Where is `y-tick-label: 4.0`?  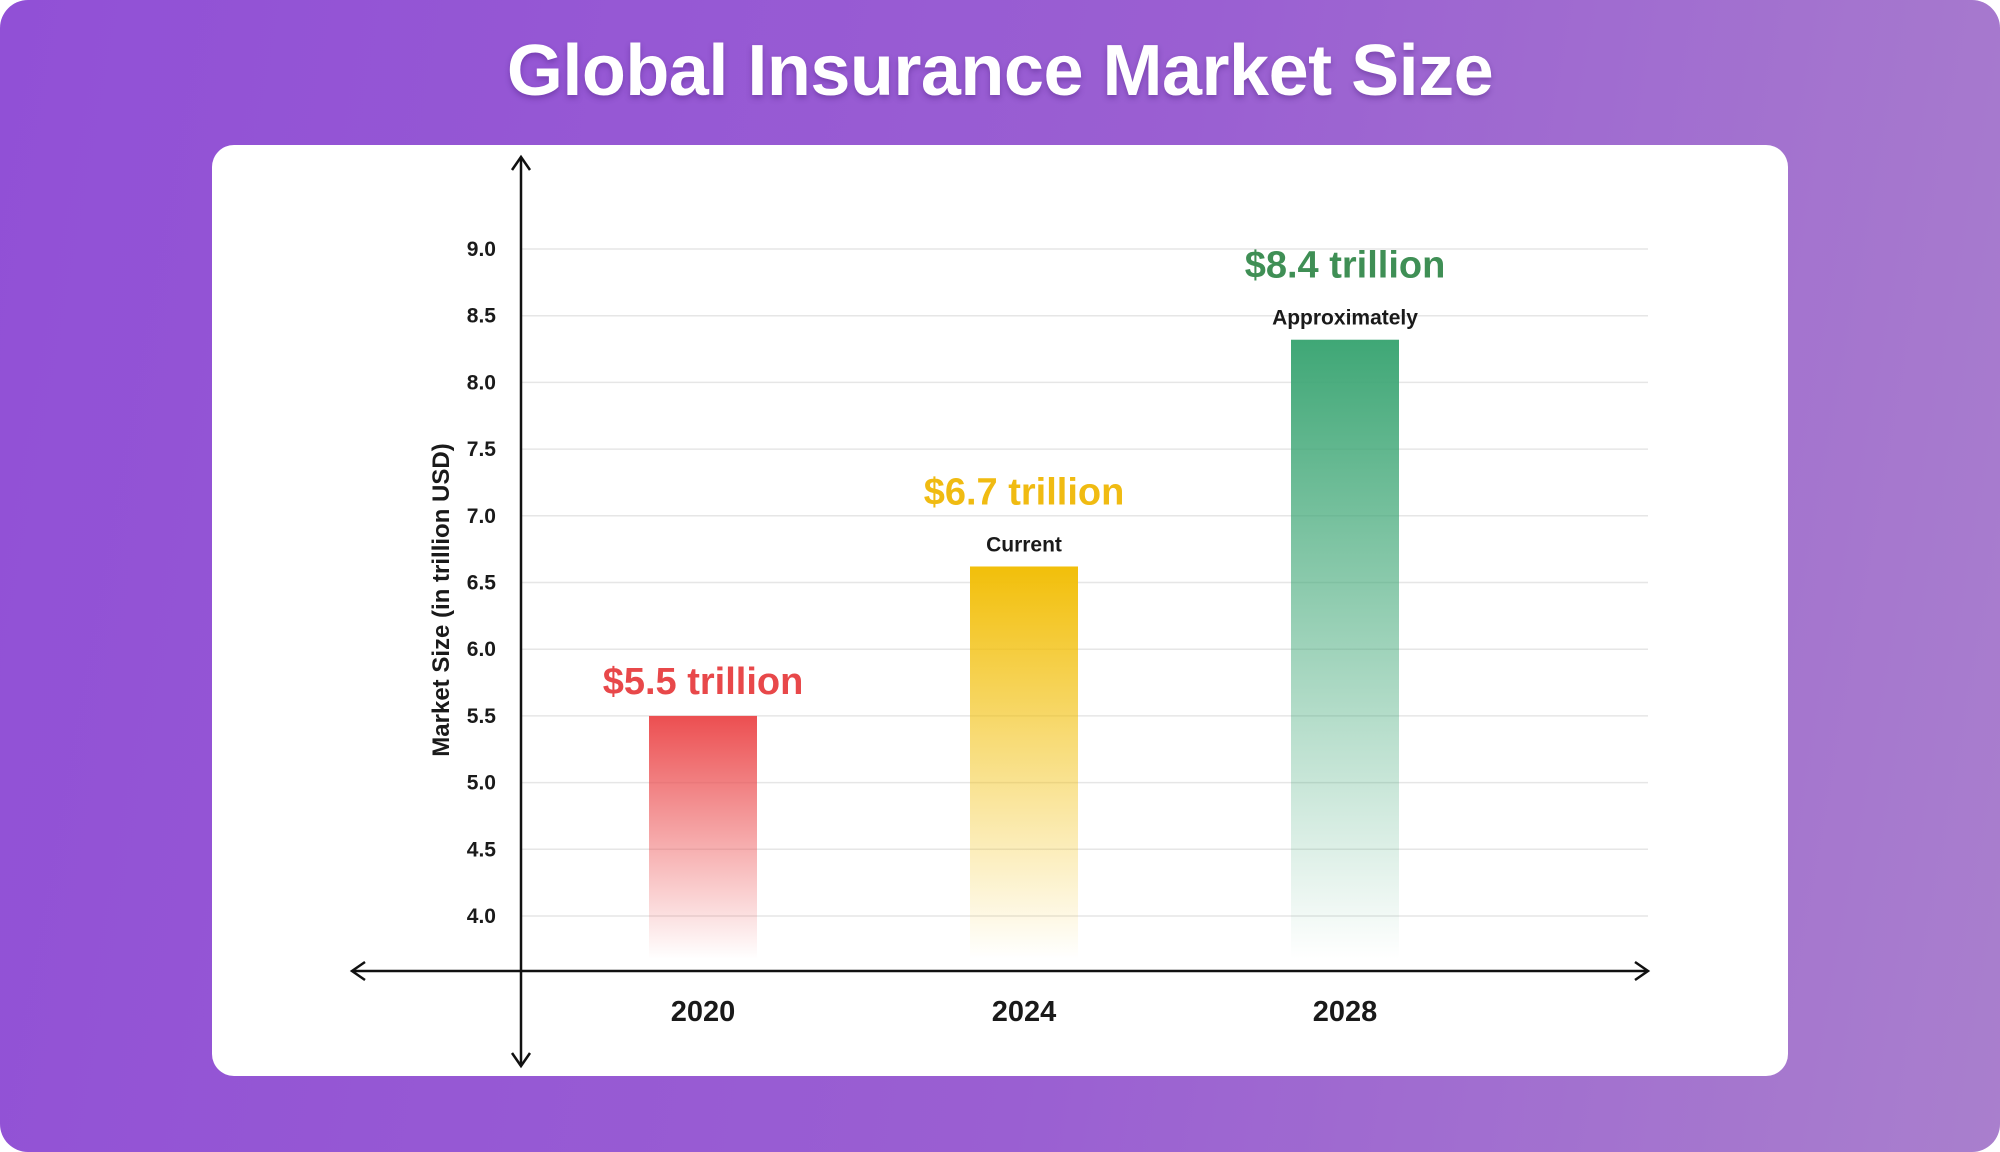 y-tick-label: 4.0 is located at coordinates (481, 916).